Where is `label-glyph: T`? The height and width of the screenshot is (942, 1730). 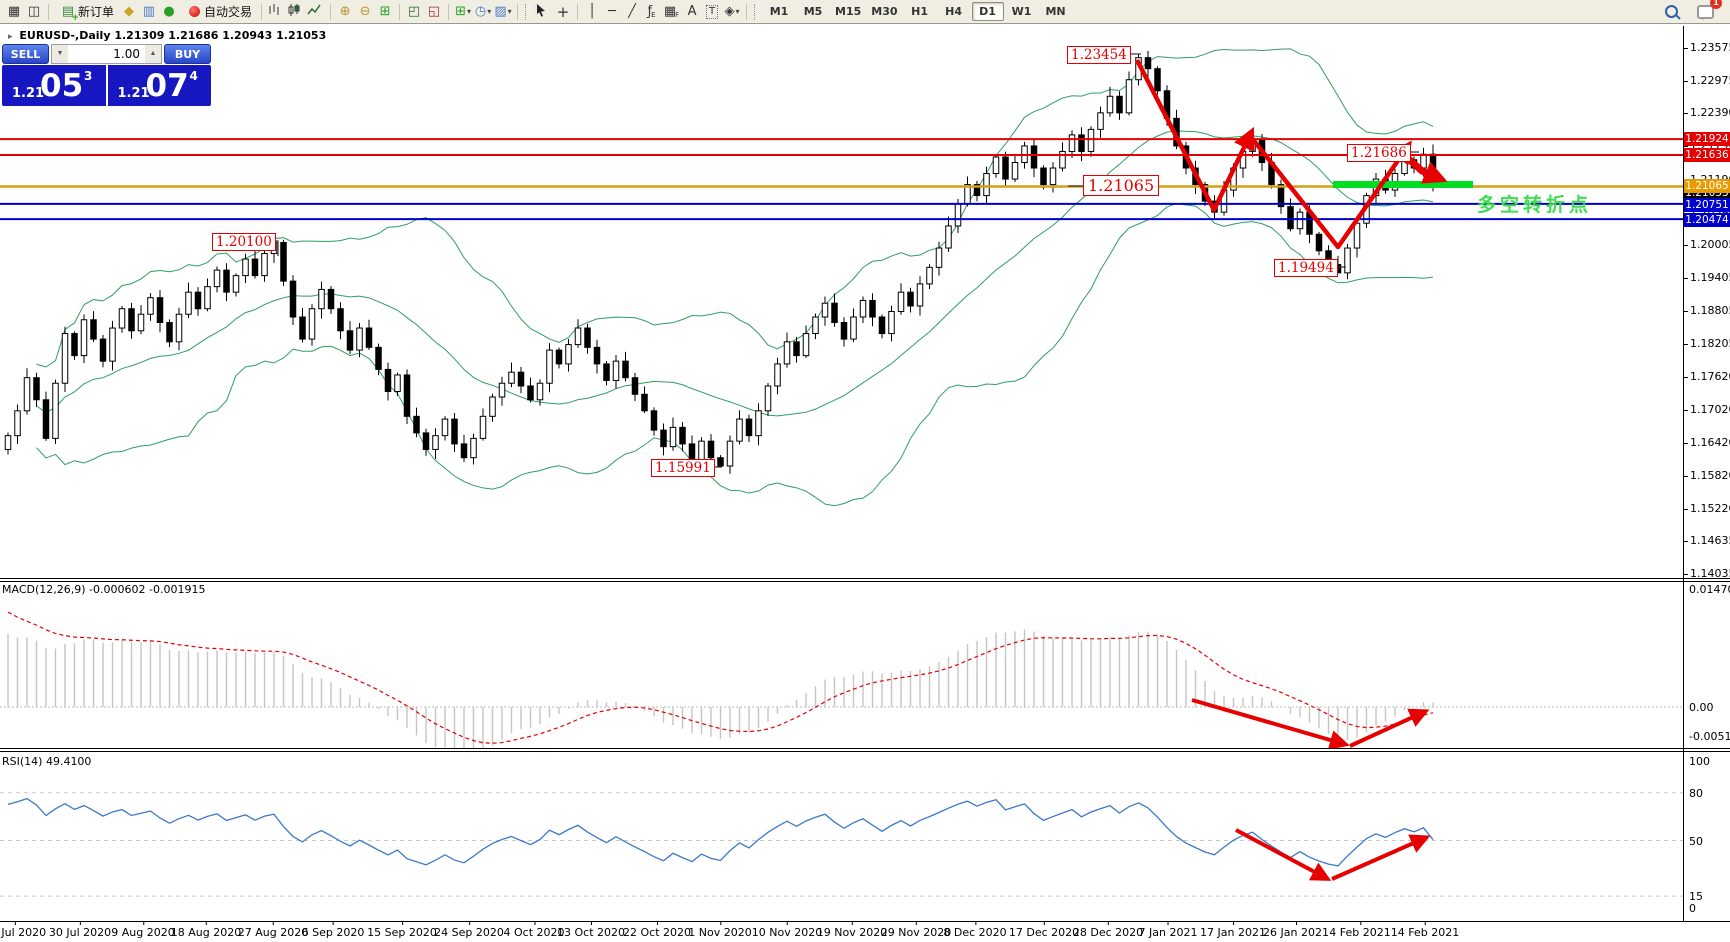 label-glyph: T is located at coordinates (712, 11).